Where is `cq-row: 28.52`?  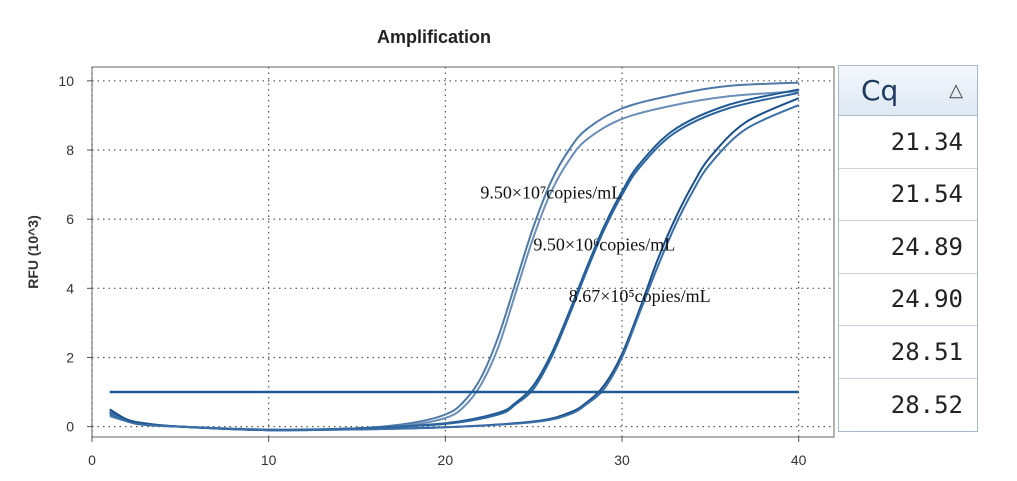
cq-row: 28.52 is located at coordinates (908, 405).